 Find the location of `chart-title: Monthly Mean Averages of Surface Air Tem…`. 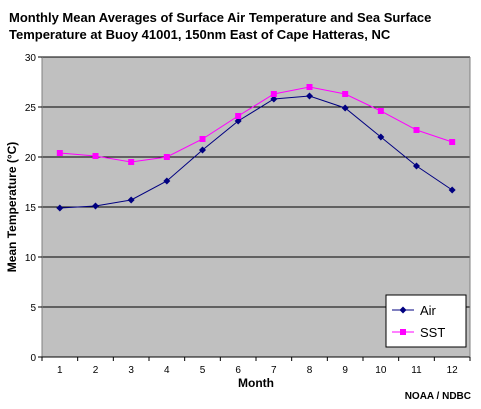

chart-title: Monthly Mean Averages of Surface Air Tem… is located at coordinates (220, 26).